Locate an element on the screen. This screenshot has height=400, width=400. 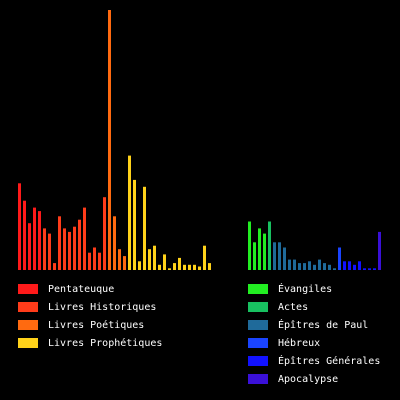
legend-label: Livres Historiques is located at coordinates (102, 307).